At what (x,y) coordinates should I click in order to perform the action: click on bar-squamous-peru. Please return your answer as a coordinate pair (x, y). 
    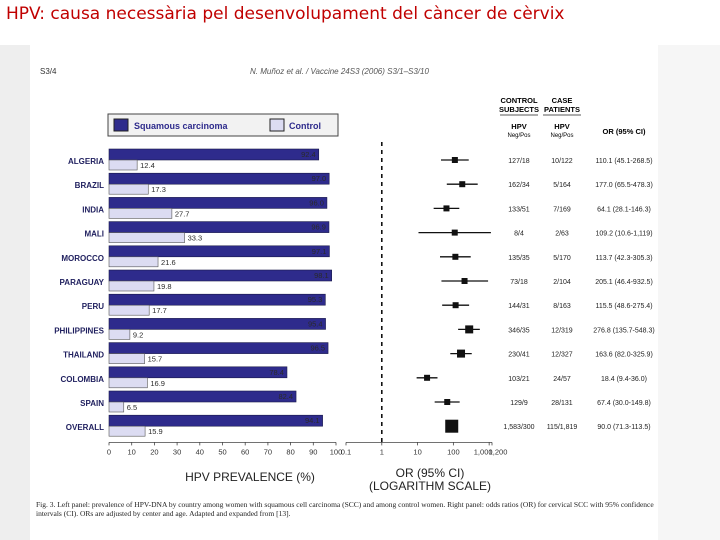
    Looking at the image, I should click on (217, 299).